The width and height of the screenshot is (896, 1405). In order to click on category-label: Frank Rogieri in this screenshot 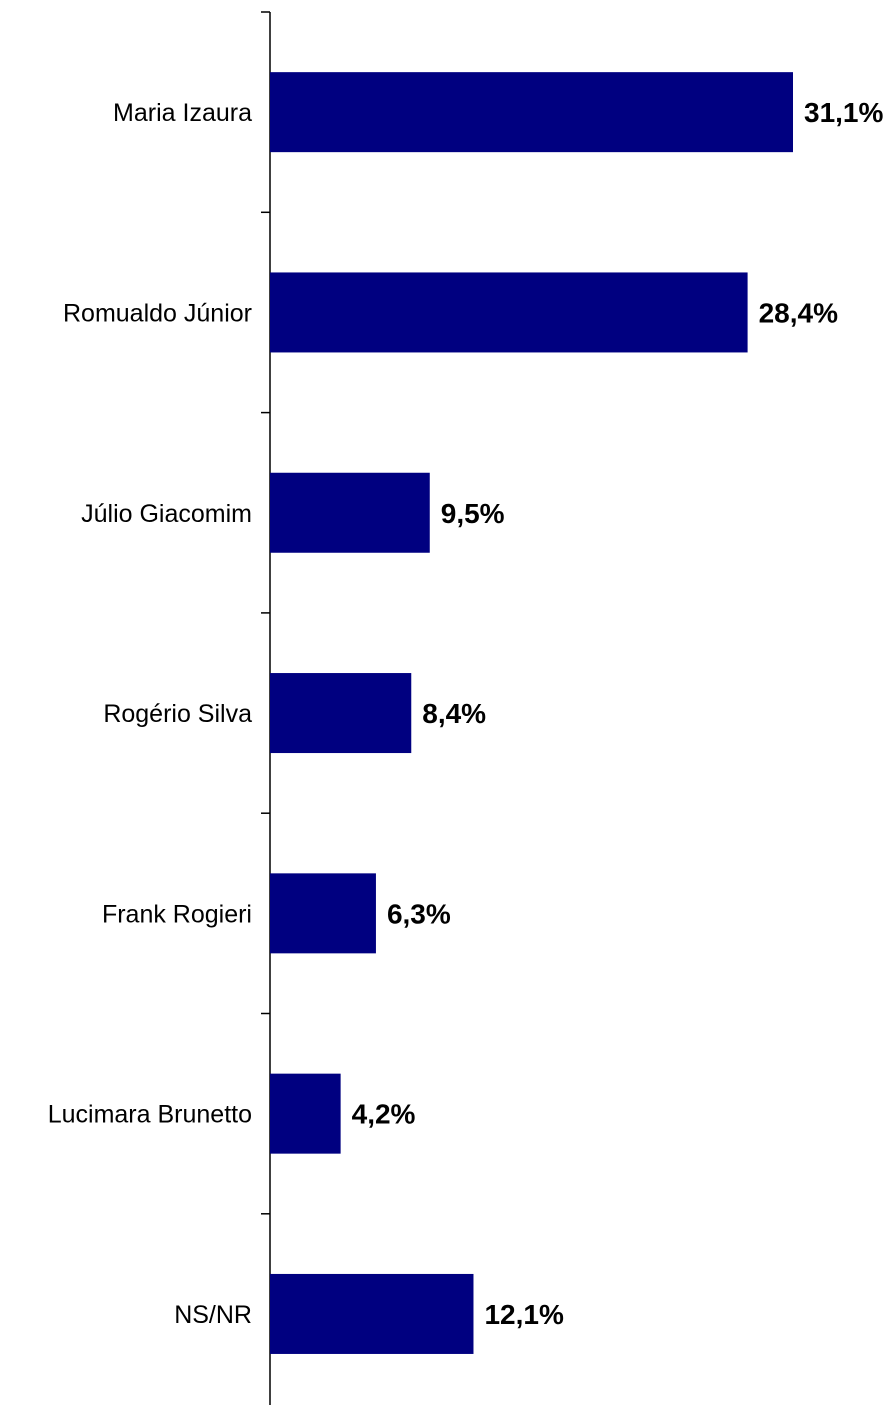, I will do `click(177, 914)`.